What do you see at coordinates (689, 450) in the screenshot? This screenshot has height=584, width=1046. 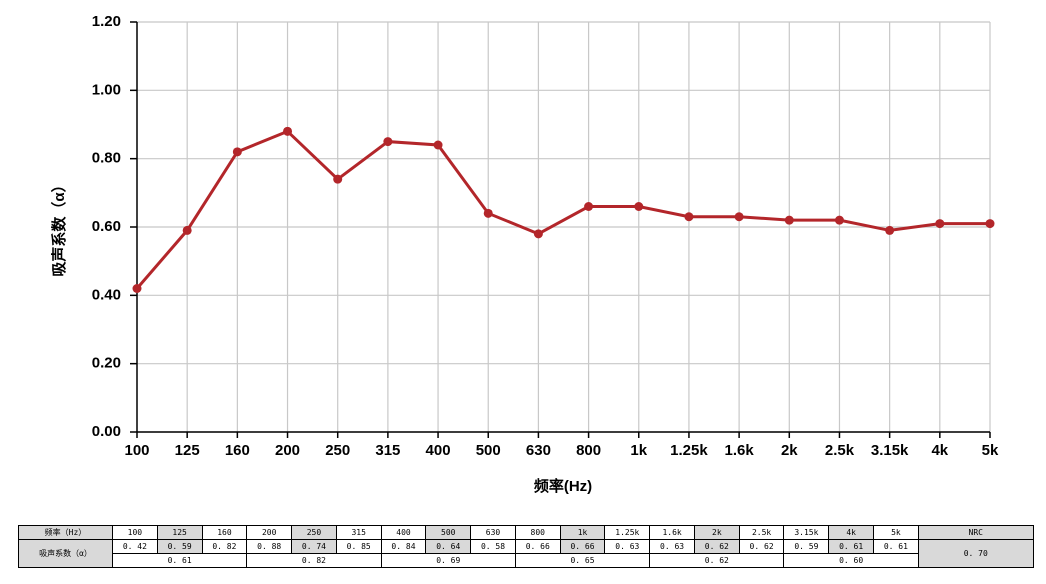 I see `x-tick-label: 1.25k` at bounding box center [689, 450].